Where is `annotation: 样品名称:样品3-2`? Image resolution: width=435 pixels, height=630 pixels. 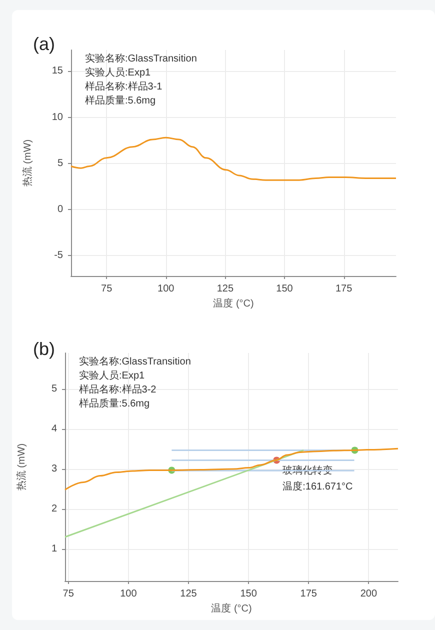
annotation: 样品名称:样品3-2 is located at coordinates (118, 390).